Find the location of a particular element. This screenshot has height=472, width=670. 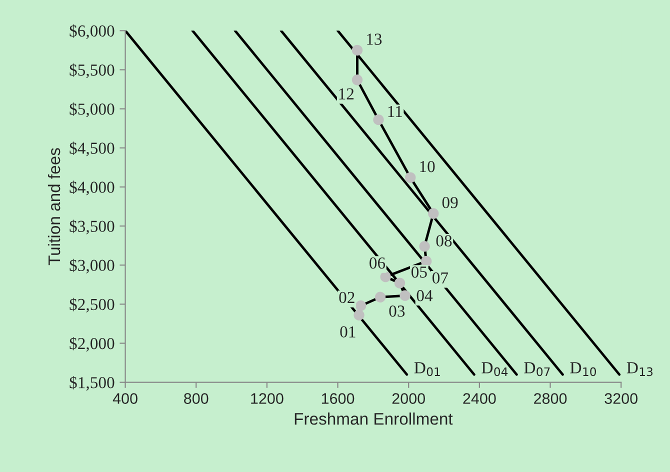

series-label: D$_{01}$ is located at coordinates (427, 369).